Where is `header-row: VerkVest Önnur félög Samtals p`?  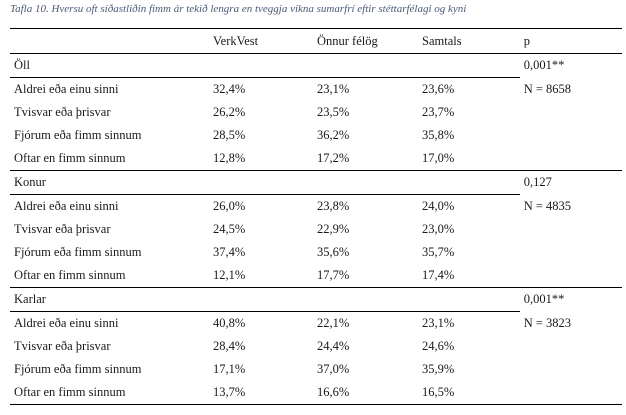 header-row: VerkVest Önnur félög Samtals p is located at coordinates (316, 41).